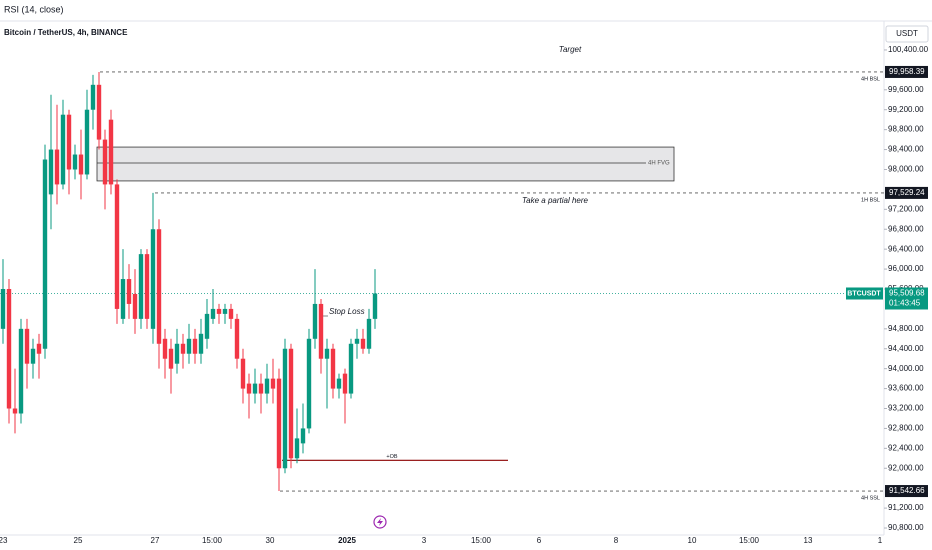 This screenshot has width=932, height=550. I want to click on level-price: 99,958.39, so click(907, 71).